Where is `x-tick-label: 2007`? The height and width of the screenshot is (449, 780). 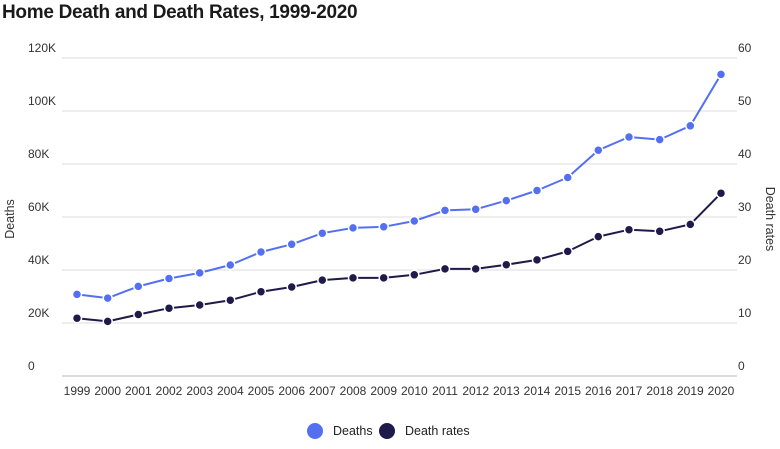
x-tick-label: 2007 is located at coordinates (322, 391).